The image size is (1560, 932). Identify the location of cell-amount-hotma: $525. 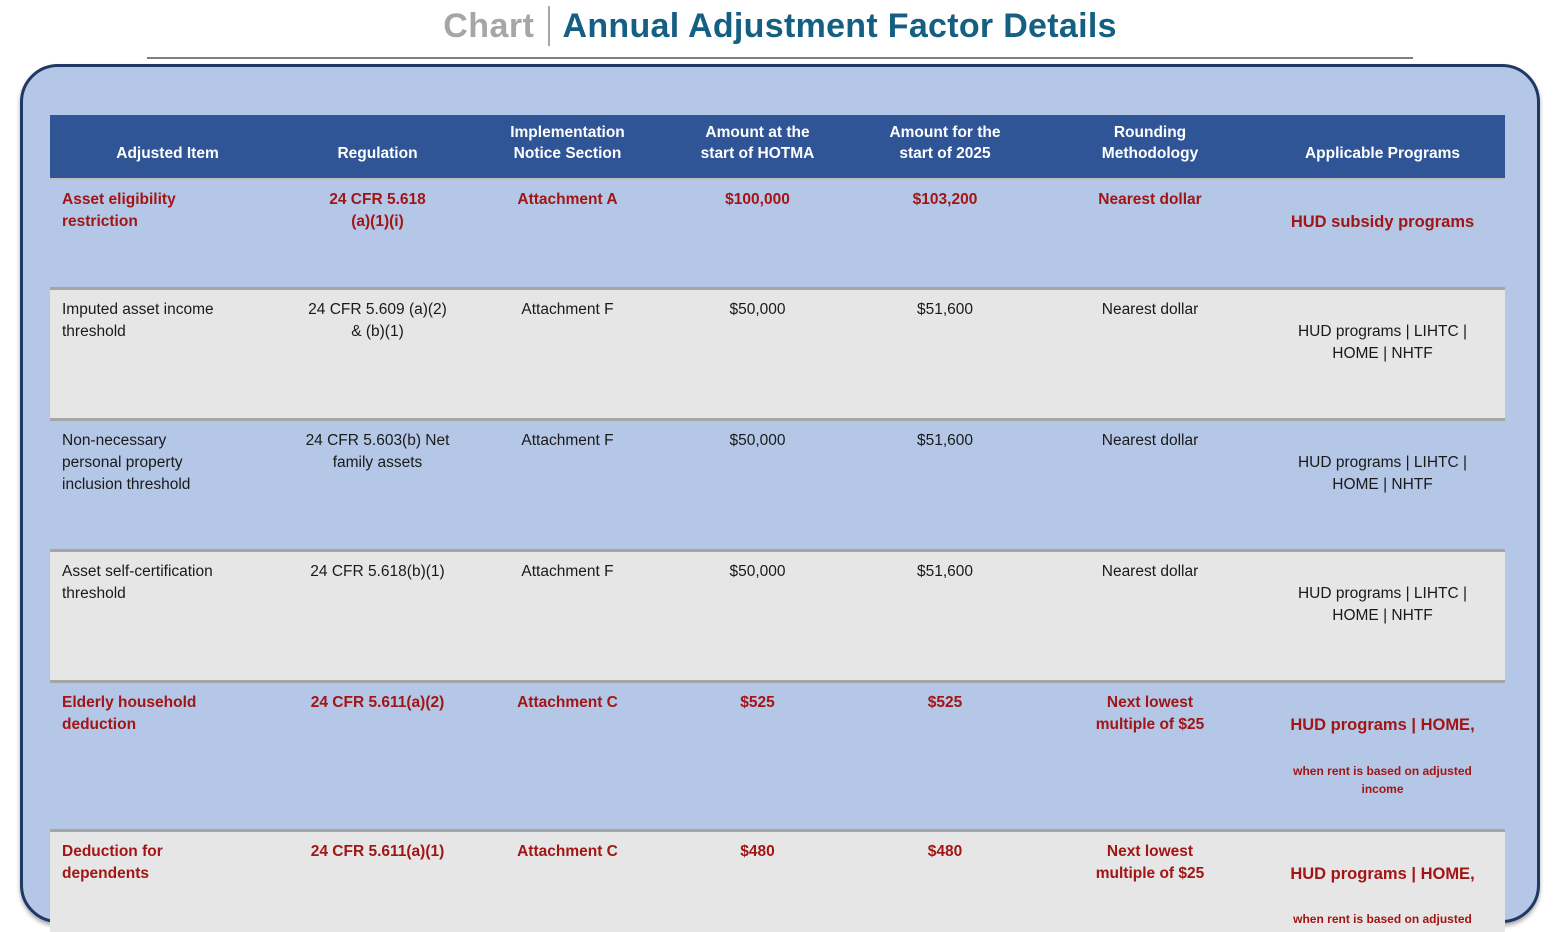
(757, 756).